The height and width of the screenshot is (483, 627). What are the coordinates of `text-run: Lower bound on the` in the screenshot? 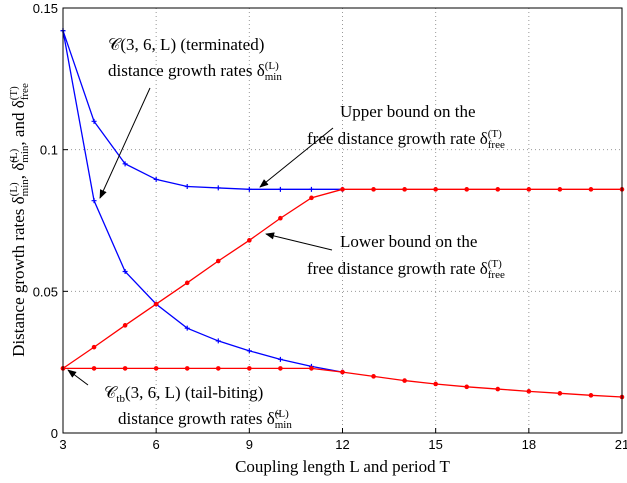 It's located at (408, 241).